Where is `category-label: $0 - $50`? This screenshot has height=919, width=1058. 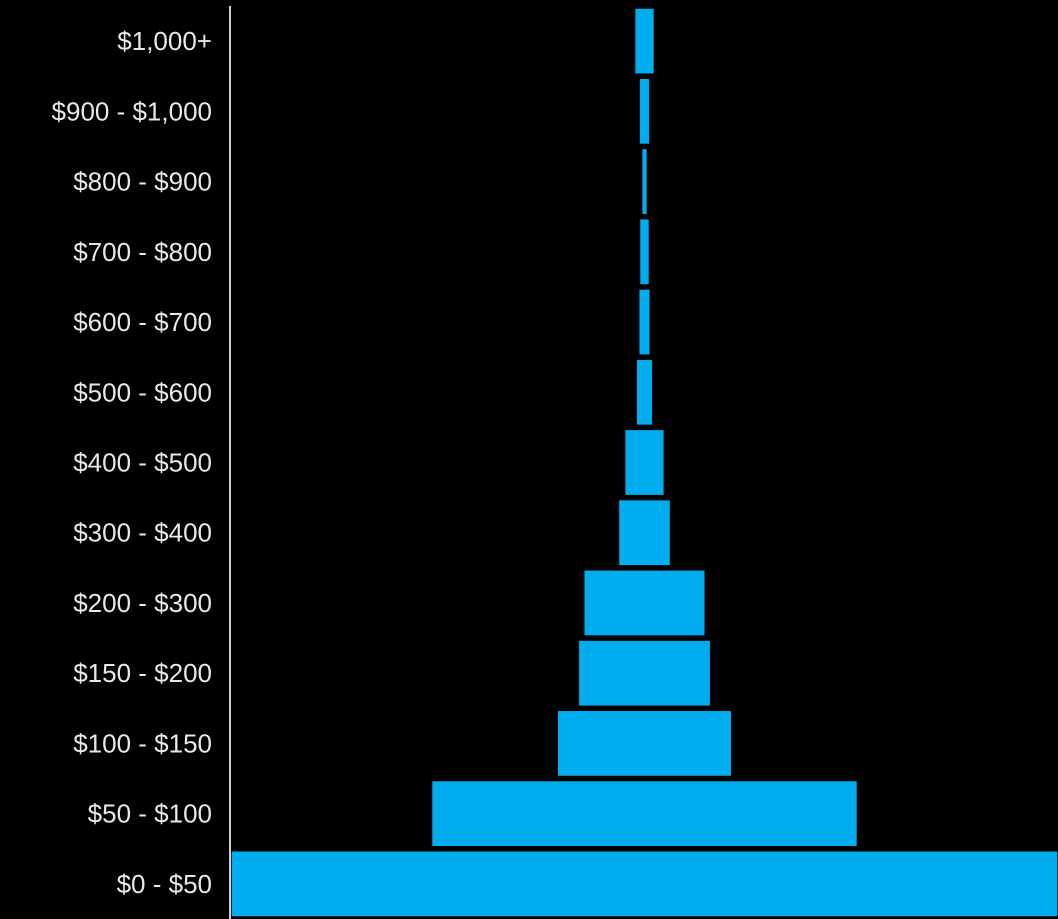 category-label: $0 - $50 is located at coordinates (164, 884).